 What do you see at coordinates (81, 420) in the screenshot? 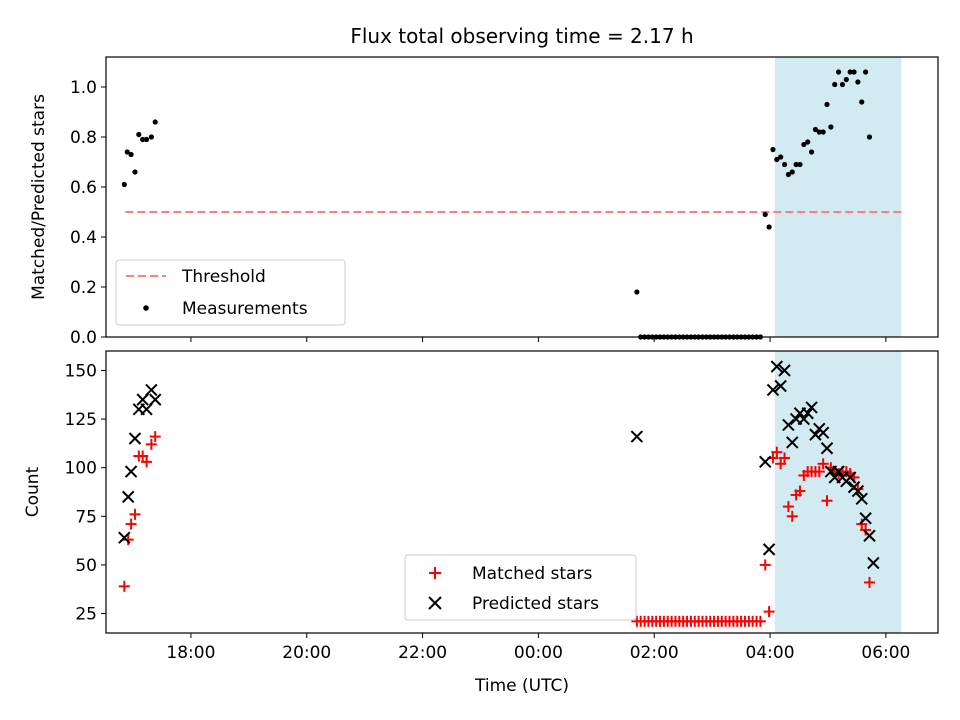
I see `count-y-tick-label: 125` at bounding box center [81, 420].